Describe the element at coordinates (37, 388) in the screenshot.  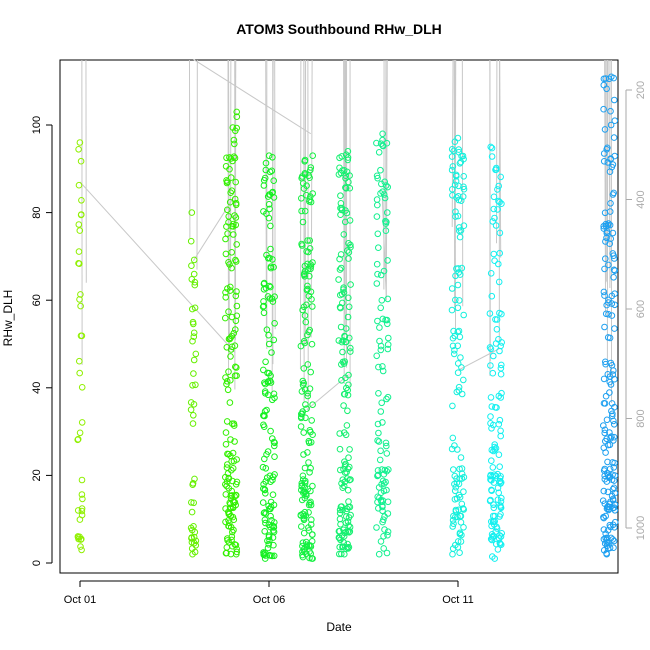
I see `y-tick-label: 40` at that location.